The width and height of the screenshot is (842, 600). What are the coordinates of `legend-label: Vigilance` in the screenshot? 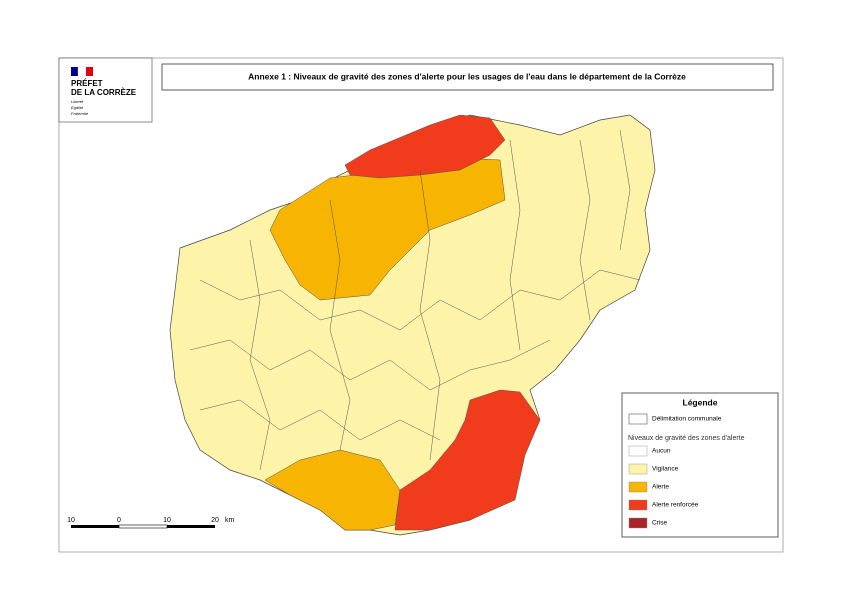 It's located at (665, 469).